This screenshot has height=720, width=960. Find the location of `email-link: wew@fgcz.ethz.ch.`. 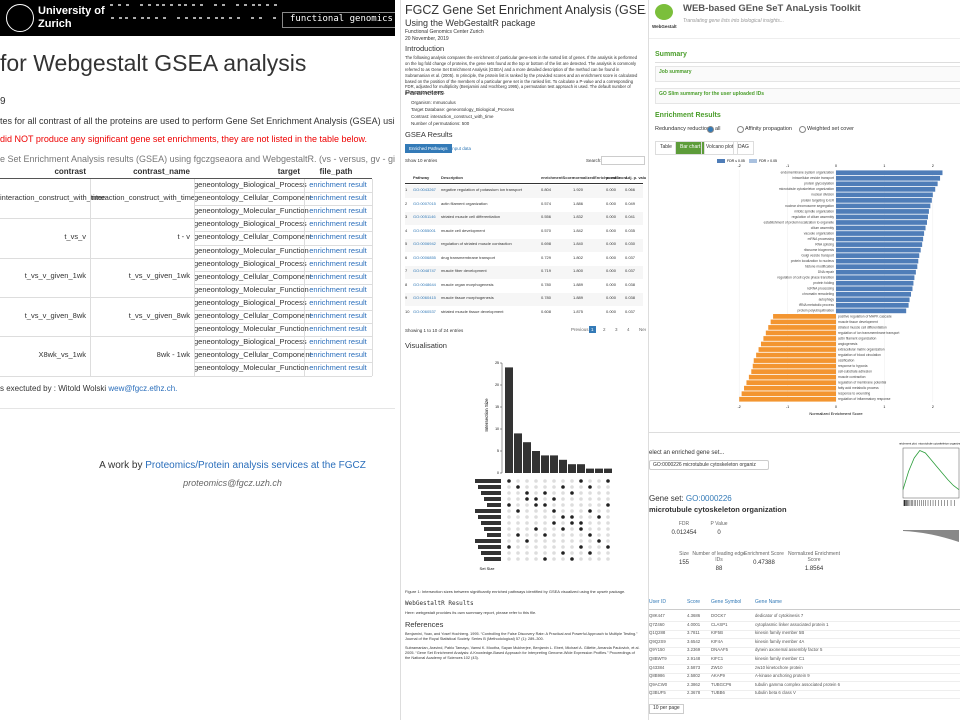

email-link: wew@fgcz.ethz.ch. is located at coordinates (143, 388).